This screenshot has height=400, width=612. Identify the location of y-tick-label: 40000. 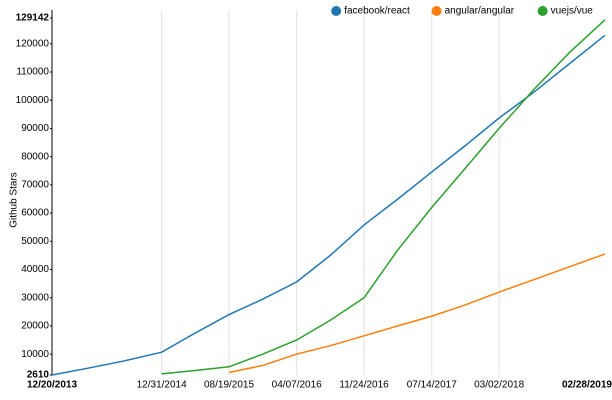
(35, 269).